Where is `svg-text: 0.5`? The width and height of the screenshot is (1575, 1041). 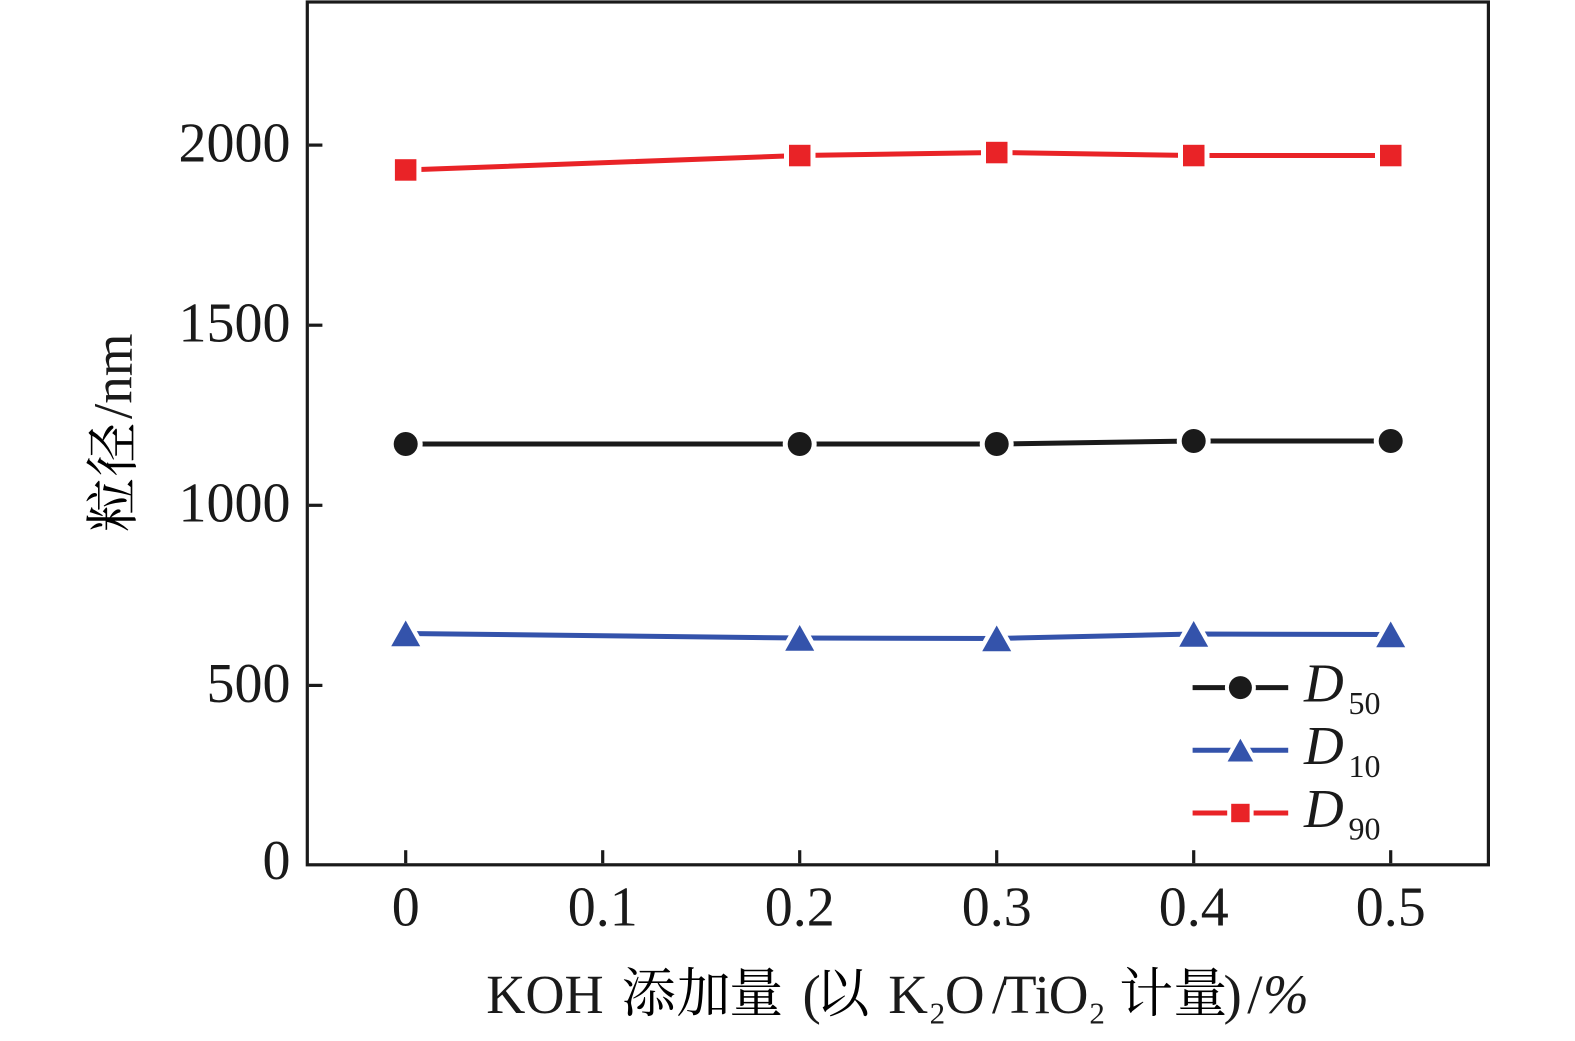 svg-text: 0.5 is located at coordinates (1391, 907).